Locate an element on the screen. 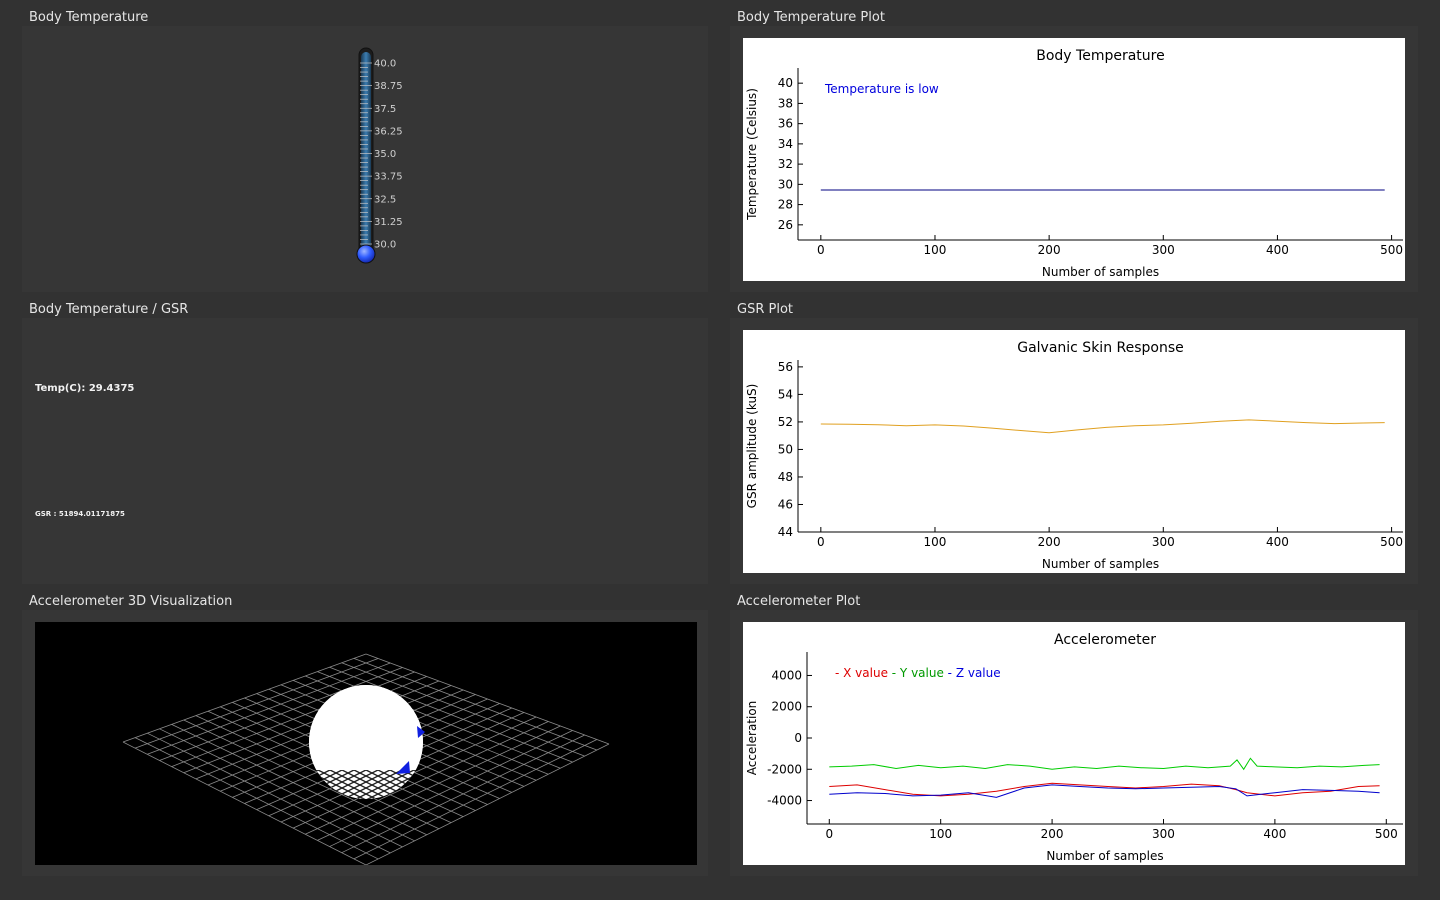  y-tick-label: 0 is located at coordinates (798, 738).